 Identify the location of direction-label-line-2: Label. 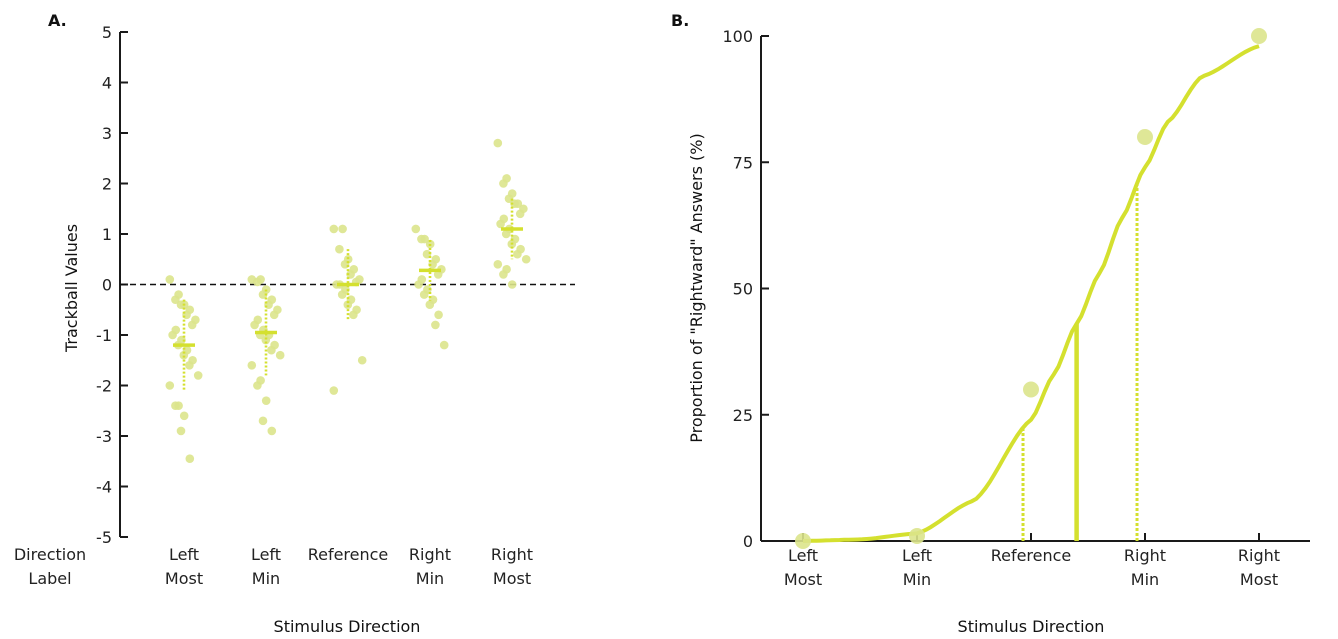
(49, 578).